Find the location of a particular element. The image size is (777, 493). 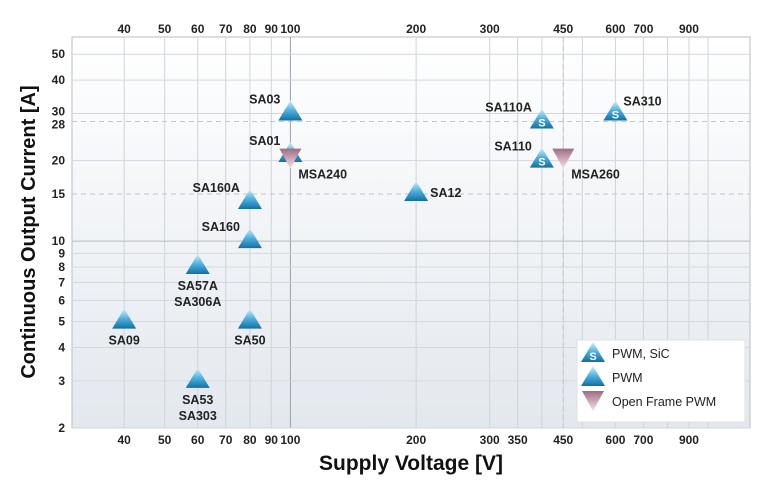

y-tick-label: 5 is located at coordinates (61, 322).